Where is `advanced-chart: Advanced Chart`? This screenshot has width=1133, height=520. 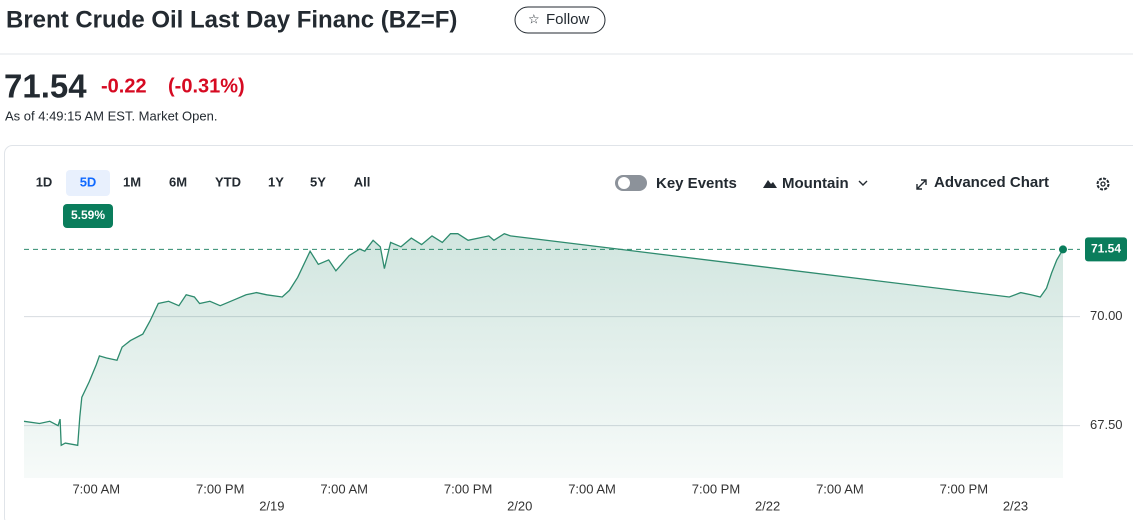 advanced-chart: Advanced Chart is located at coordinates (991, 182).